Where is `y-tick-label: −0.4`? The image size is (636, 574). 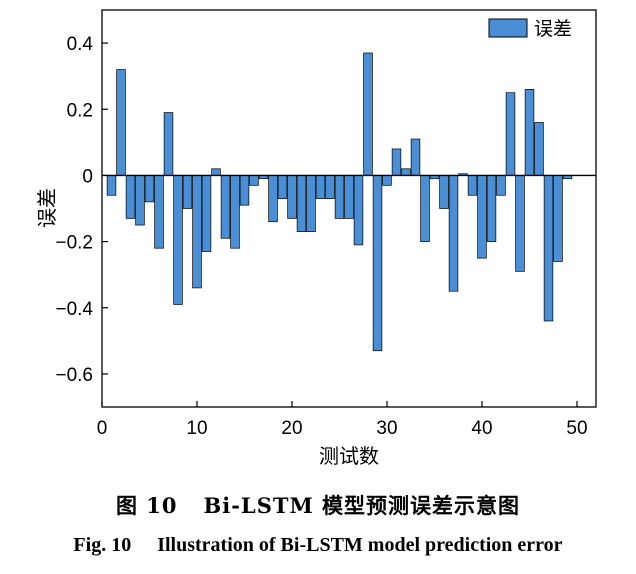
y-tick-label: −0.4 is located at coordinates (74, 309).